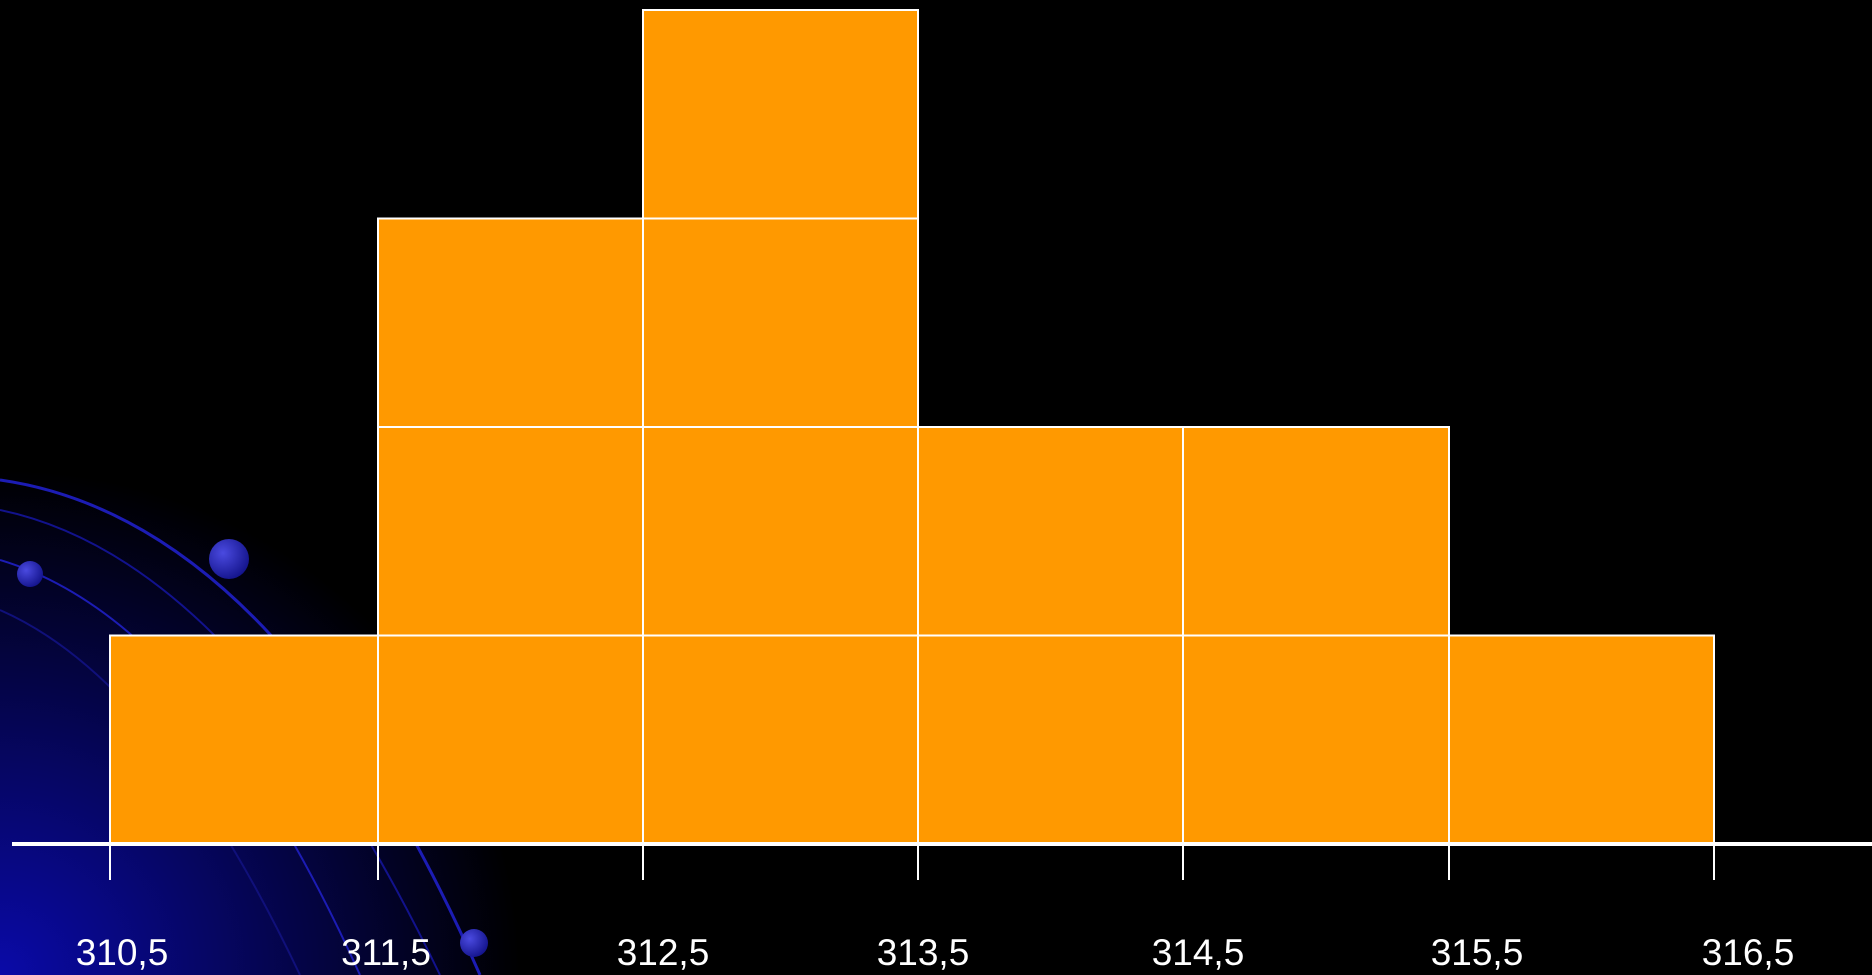 This screenshot has width=1872, height=975. I want to click on x-axis-tick-label: 316,5, so click(1748, 952).